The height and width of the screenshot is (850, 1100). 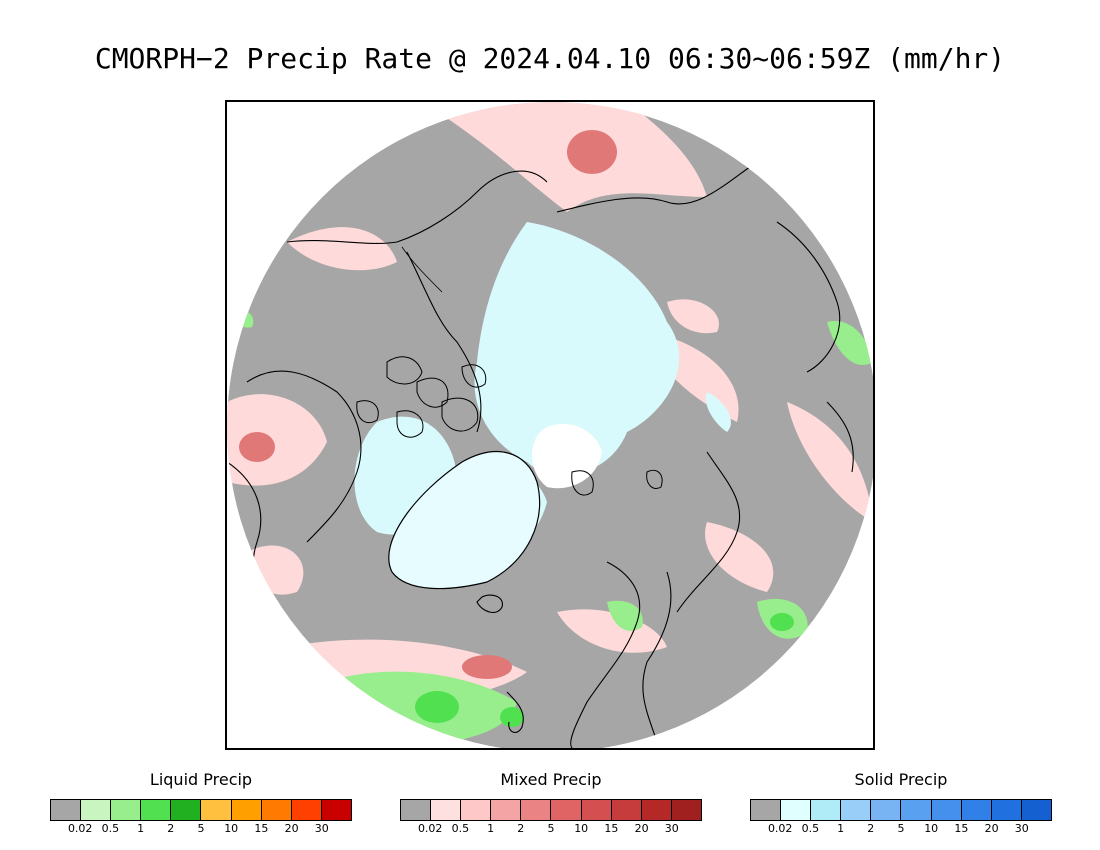 I want to click on legend-title: Mixed Precip, so click(x=551, y=779).